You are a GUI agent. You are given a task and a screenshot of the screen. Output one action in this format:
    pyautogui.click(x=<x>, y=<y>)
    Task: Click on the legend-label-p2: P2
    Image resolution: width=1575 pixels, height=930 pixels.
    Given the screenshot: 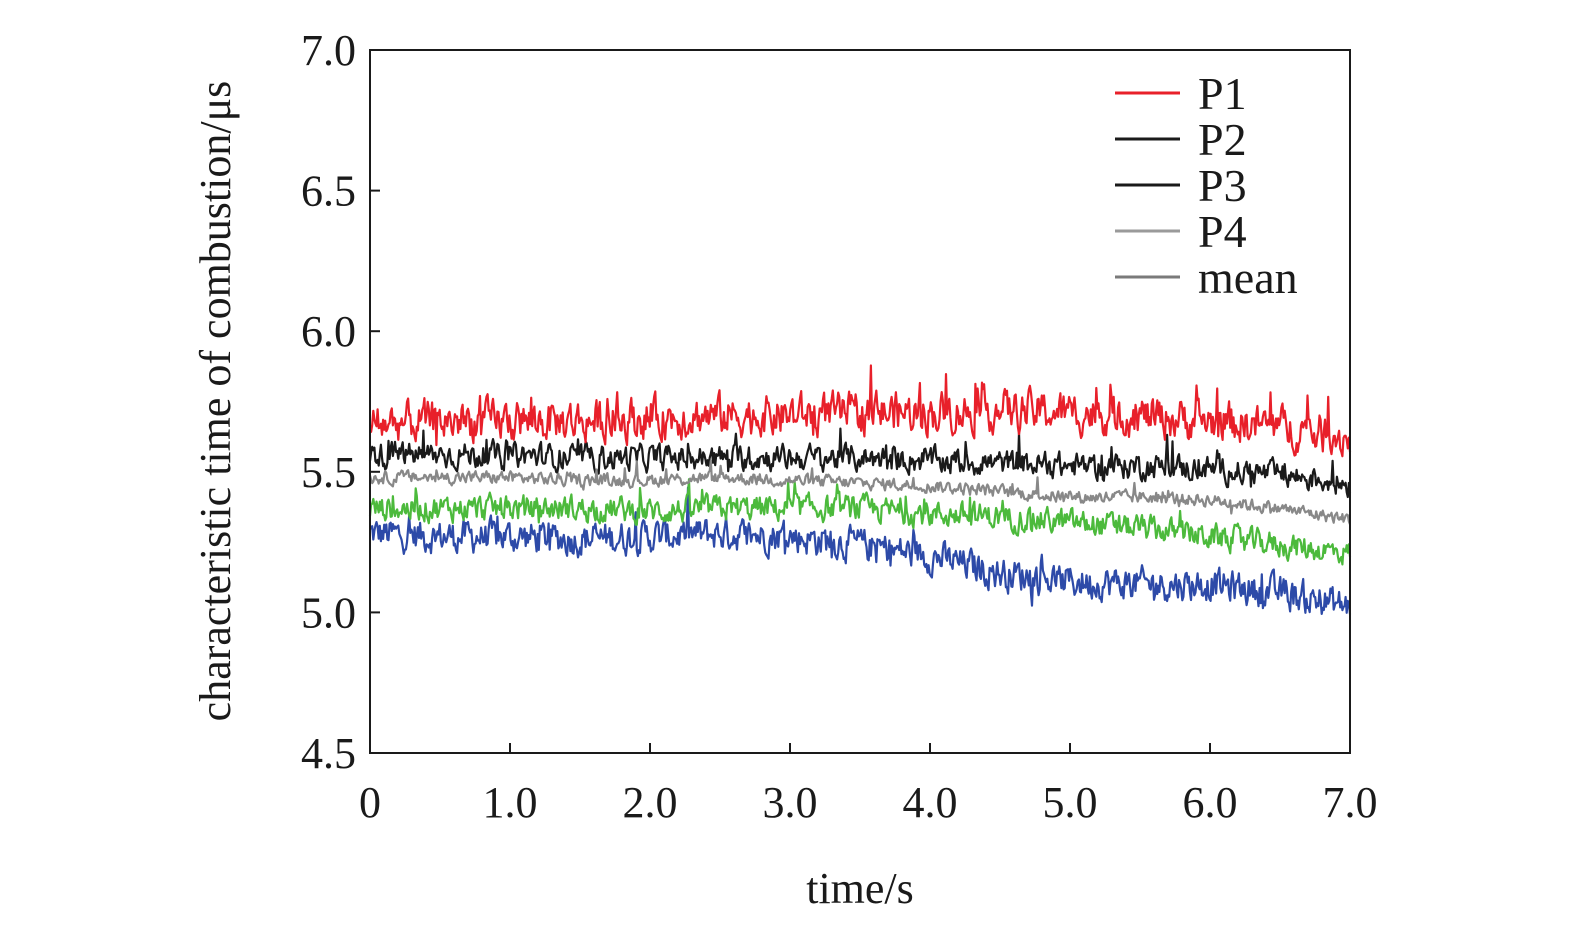 What is the action you would take?
    pyautogui.click(x=1222, y=139)
    